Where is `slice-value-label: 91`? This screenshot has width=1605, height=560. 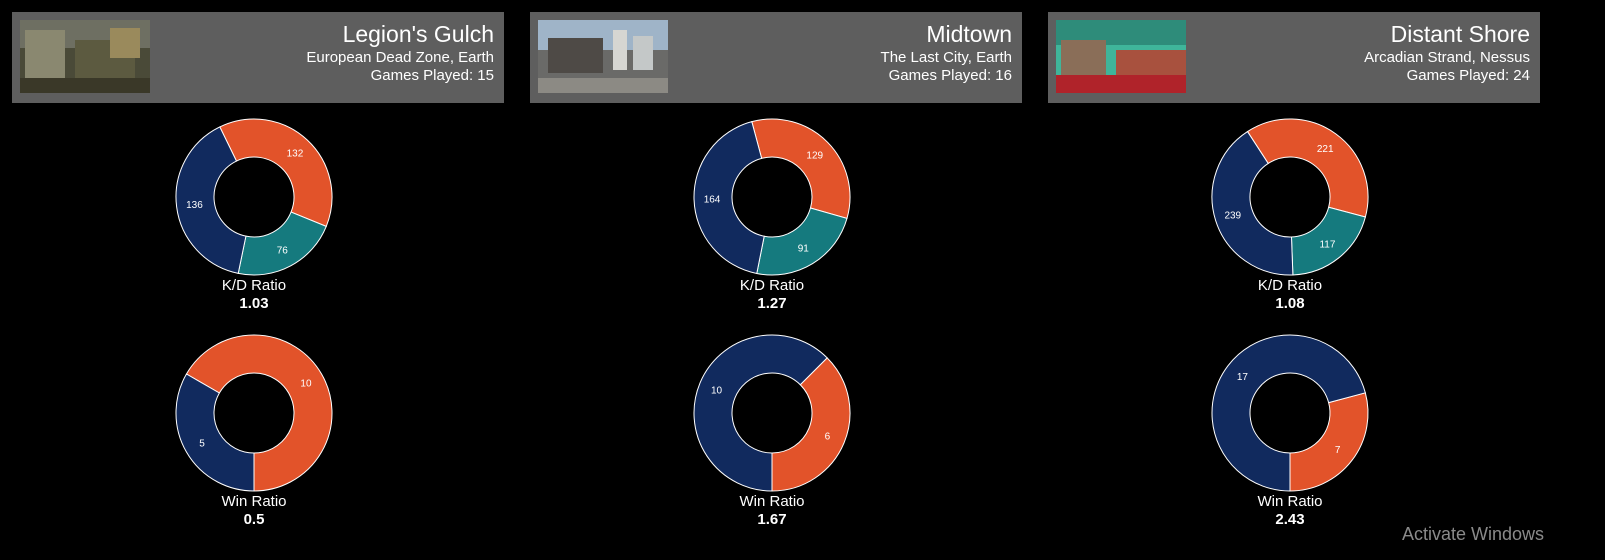 slice-value-label: 91 is located at coordinates (804, 249).